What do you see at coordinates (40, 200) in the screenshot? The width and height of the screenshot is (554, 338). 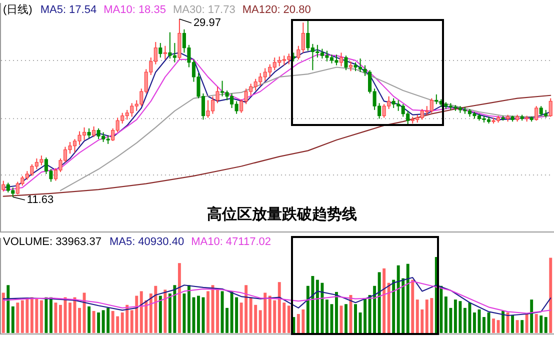 I see `annotation: 11.63` at bounding box center [40, 200].